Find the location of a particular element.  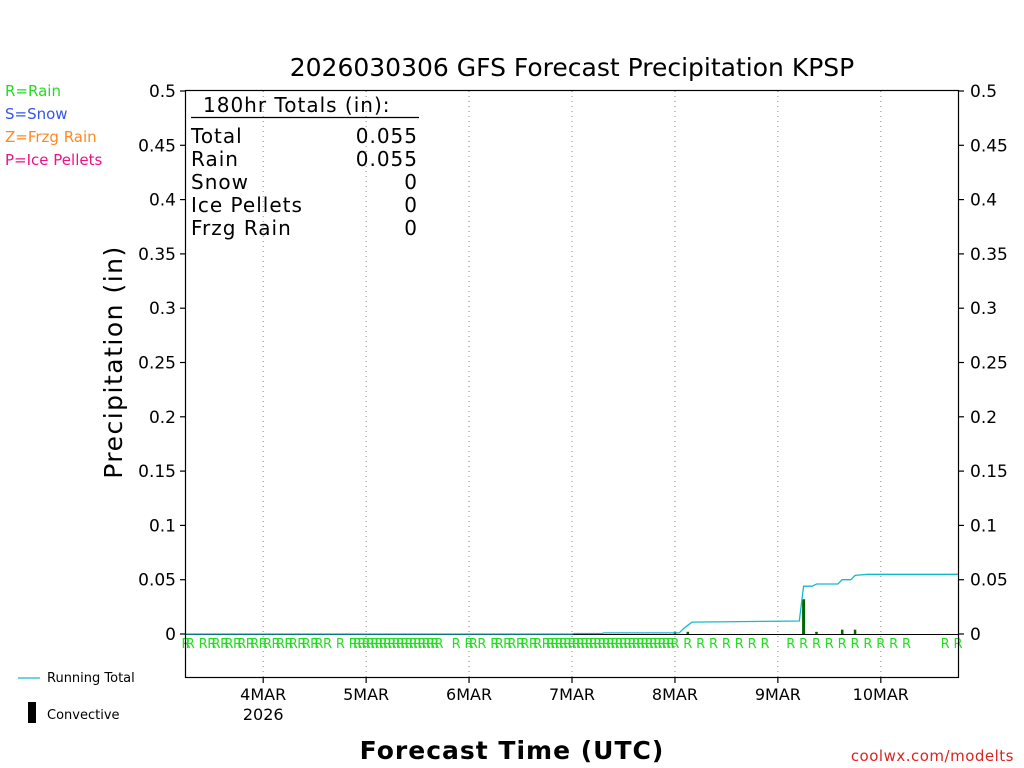

y-axis-left: 0 0.05 0.1 0.15 0.2 0.25 0.3 0.35 0.4 0.45 0.5 is located at coordinates (162, 363).